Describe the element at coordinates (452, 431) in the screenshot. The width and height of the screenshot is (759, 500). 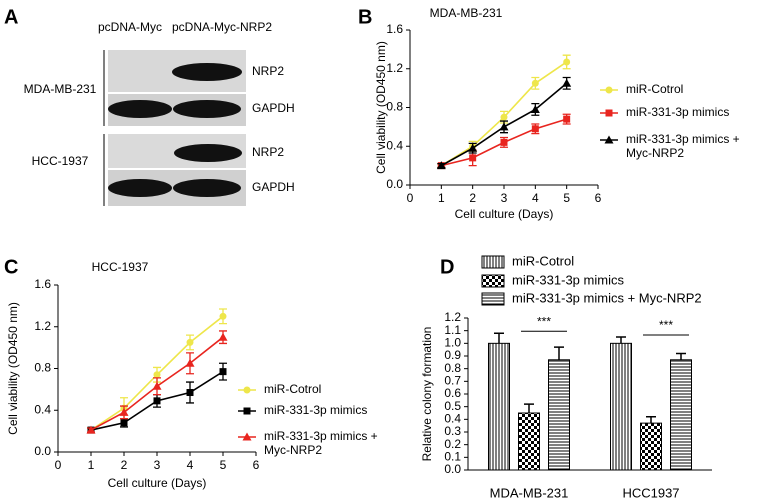
I see `y-tick-label: 0.3` at that location.